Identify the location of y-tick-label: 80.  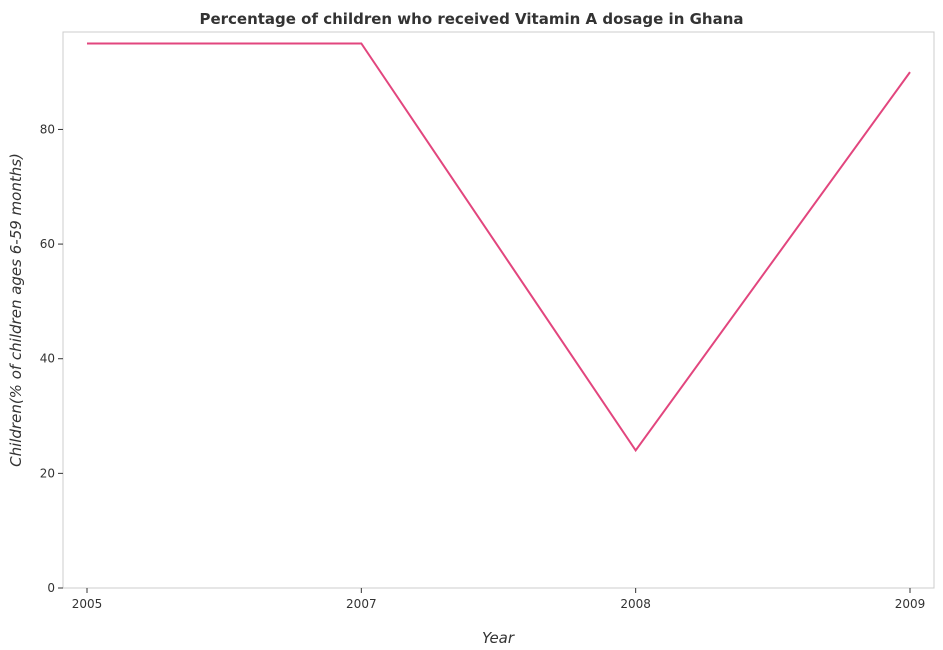
(47, 129).